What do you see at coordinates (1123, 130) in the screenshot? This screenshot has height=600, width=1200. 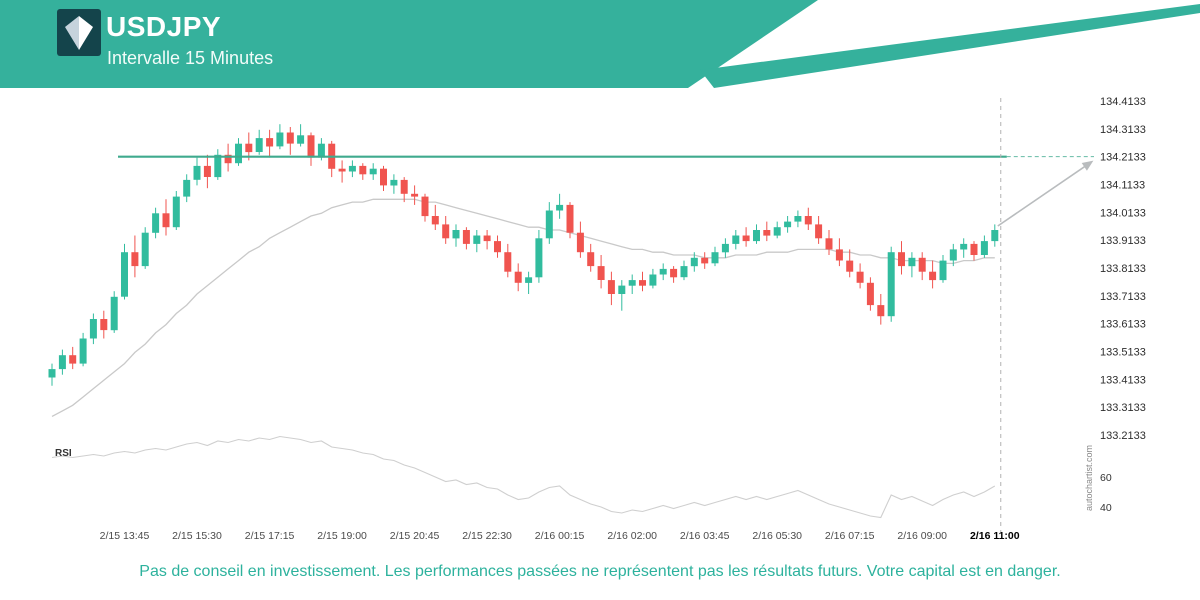 I see `y-axis-label: 134.3133` at bounding box center [1123, 130].